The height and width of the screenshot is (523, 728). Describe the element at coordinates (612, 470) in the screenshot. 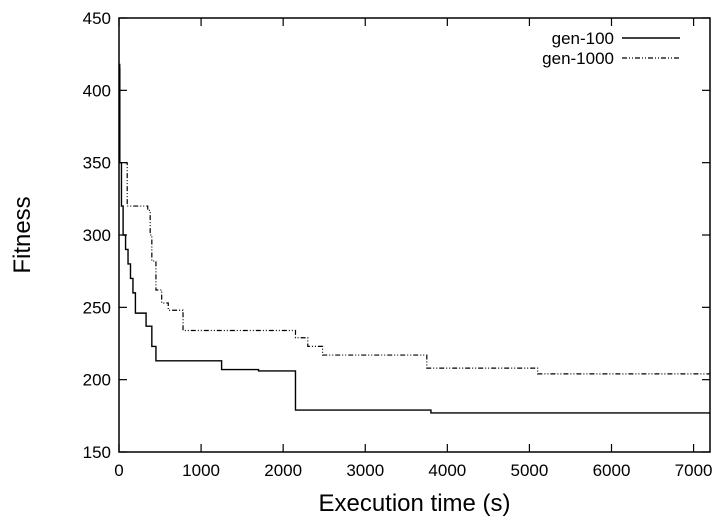

I see `x-tick-label: 6000` at that location.